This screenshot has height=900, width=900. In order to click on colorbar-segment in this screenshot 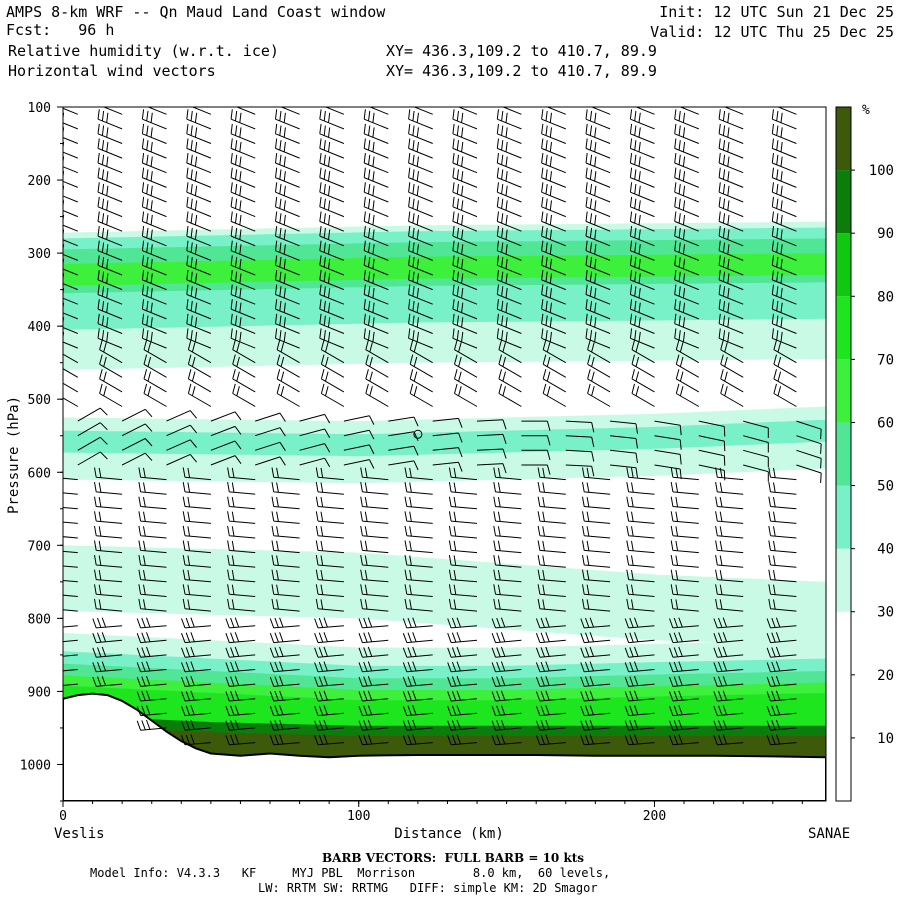, I will do `click(843, 769)`.